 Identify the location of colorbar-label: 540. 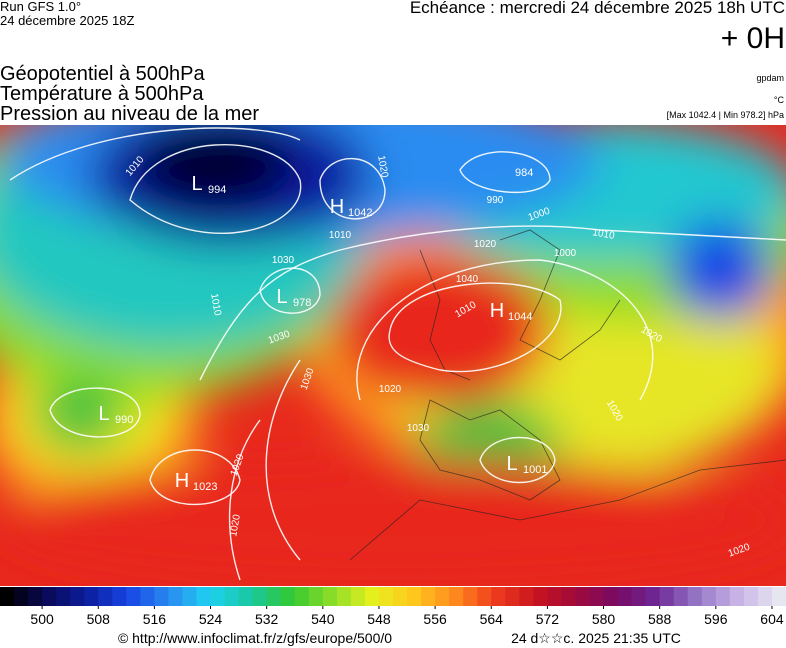
(323, 619).